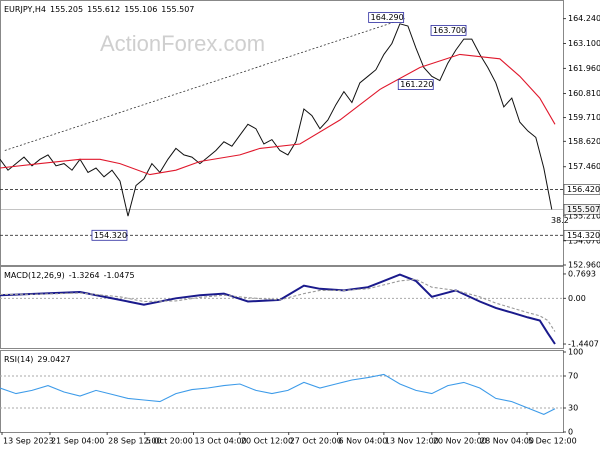 The height and width of the screenshot is (450, 600). Describe the element at coordinates (316, 441) in the screenshot. I see `x-tick-label: 27 Oct 20:00` at that location.